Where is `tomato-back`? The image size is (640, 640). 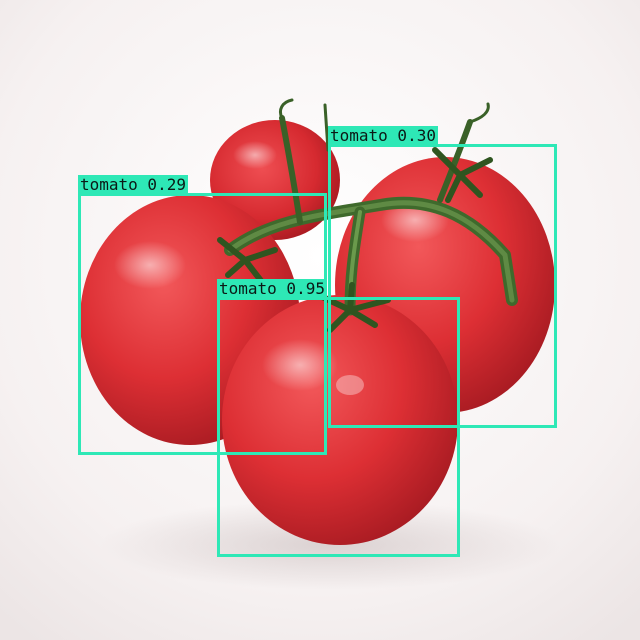 tomato-back is located at coordinates (275, 180).